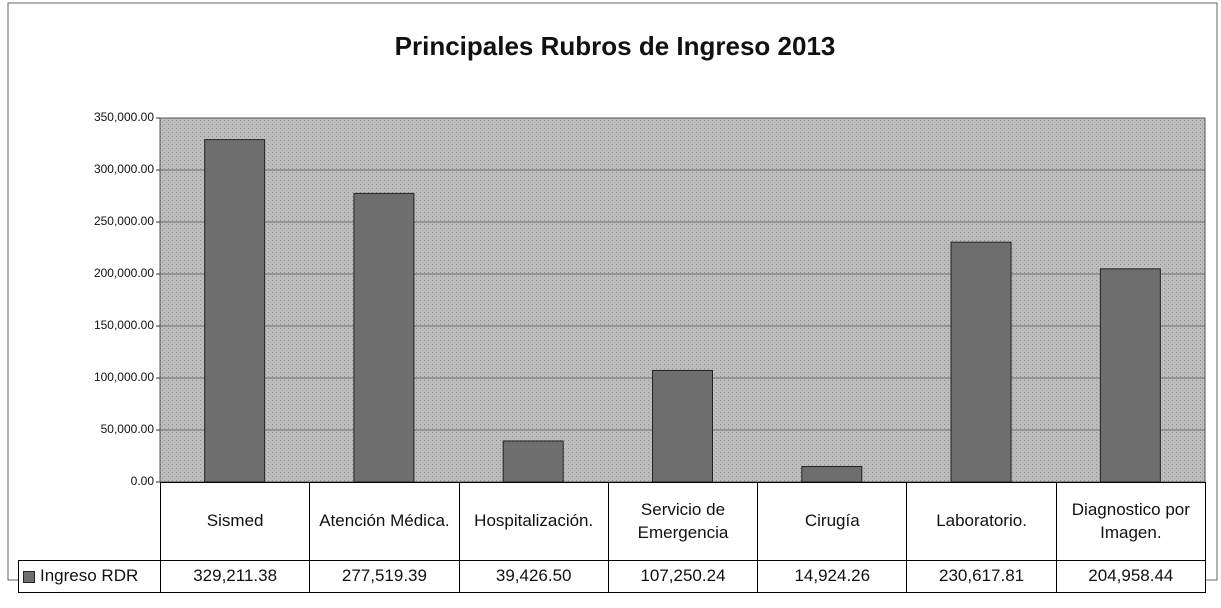 This screenshot has width=1221, height=608. I want to click on category-cell: Diagnostico por Imagen., so click(1130, 521).